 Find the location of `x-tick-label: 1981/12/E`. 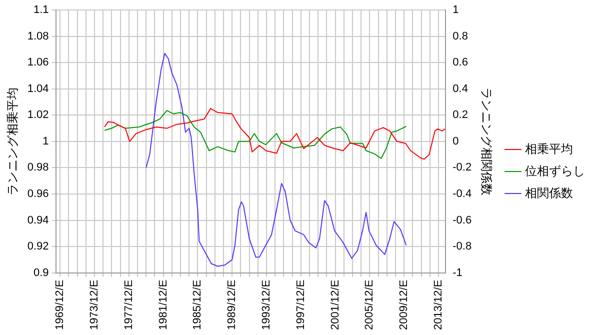

x-tick-label: 1981/12/E is located at coordinates (163, 305).